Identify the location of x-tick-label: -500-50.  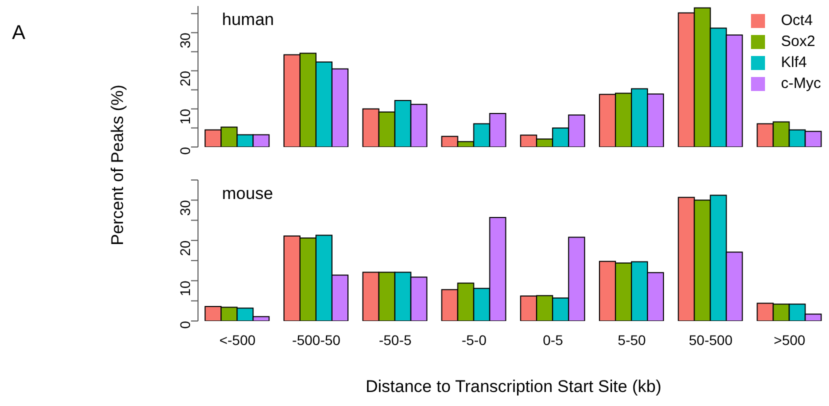
(316, 340).